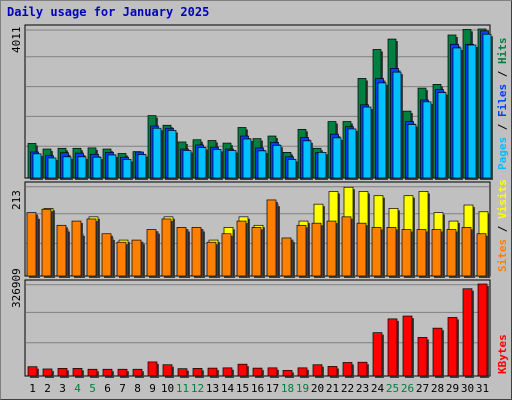  Describe the element at coordinates (257, 388) in the screenshot. I see `x-tick-label: 16` at that location.